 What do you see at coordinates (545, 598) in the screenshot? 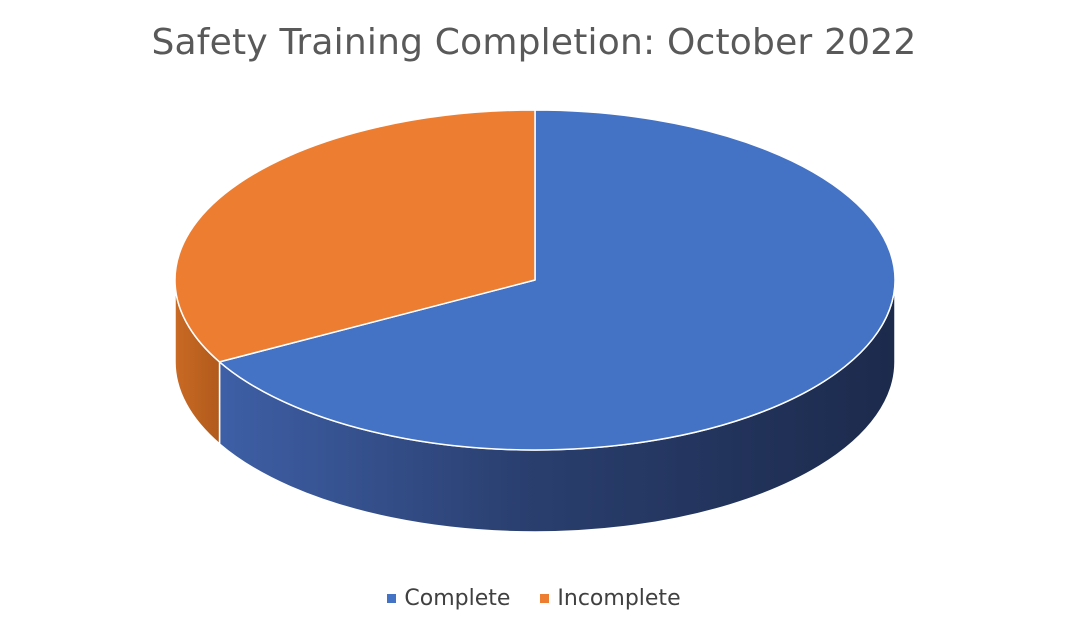
I see `legend-swatch-incomplete` at bounding box center [545, 598].